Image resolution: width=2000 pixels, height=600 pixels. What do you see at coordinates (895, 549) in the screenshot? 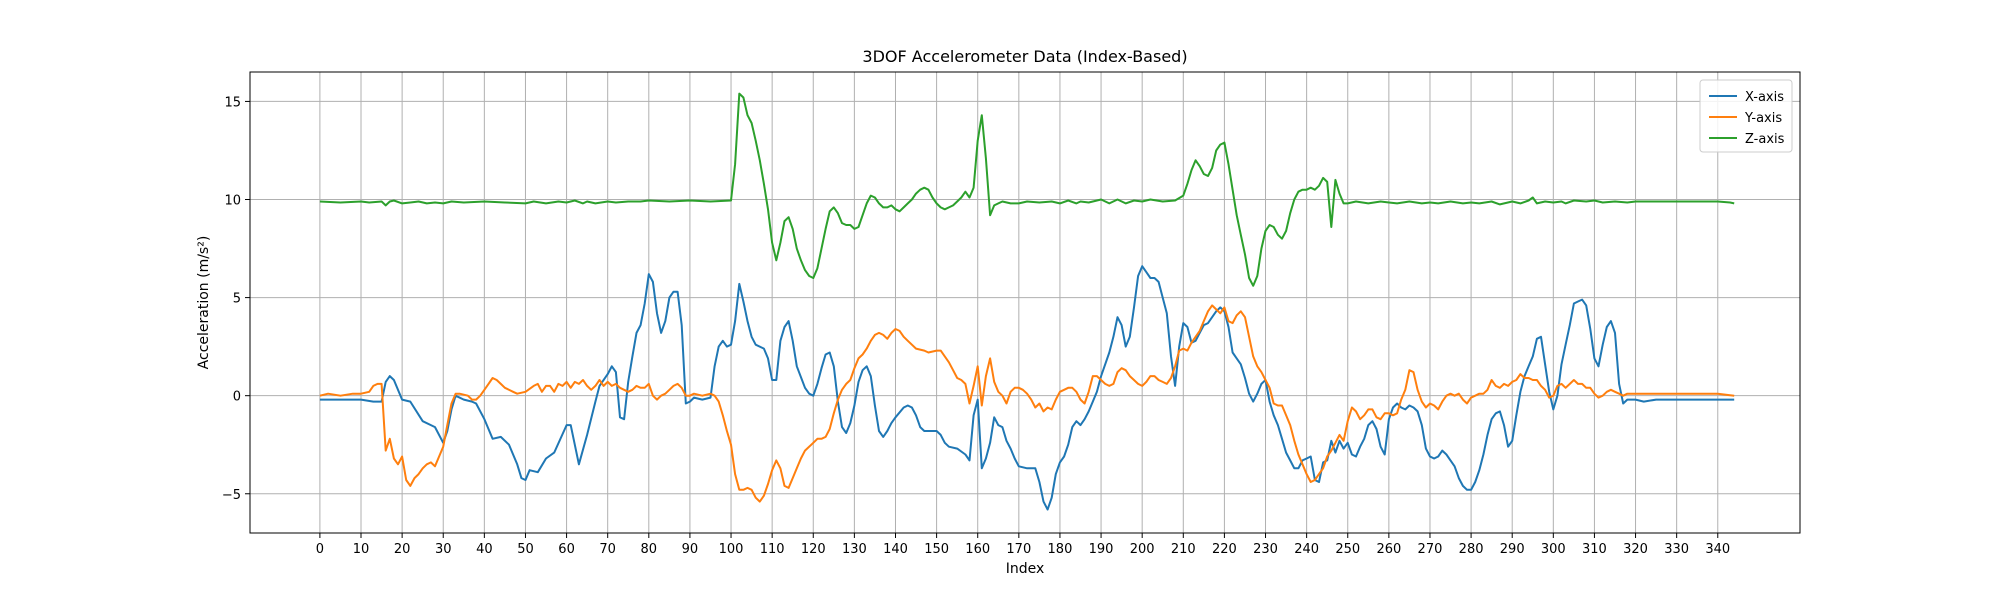
I see `x-tick-label: 140` at bounding box center [895, 549].